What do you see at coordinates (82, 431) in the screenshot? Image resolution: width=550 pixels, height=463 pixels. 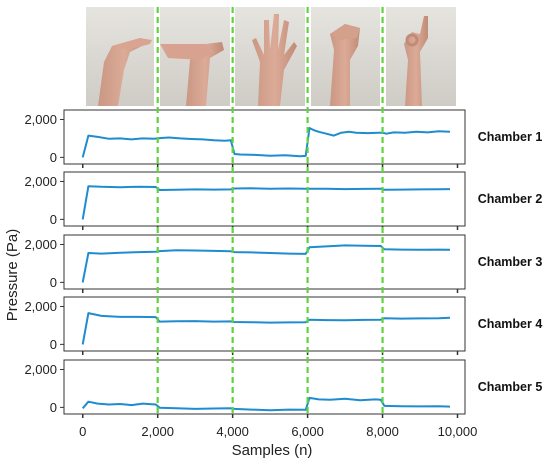 I see `x-tick-label: 0` at bounding box center [82, 431].